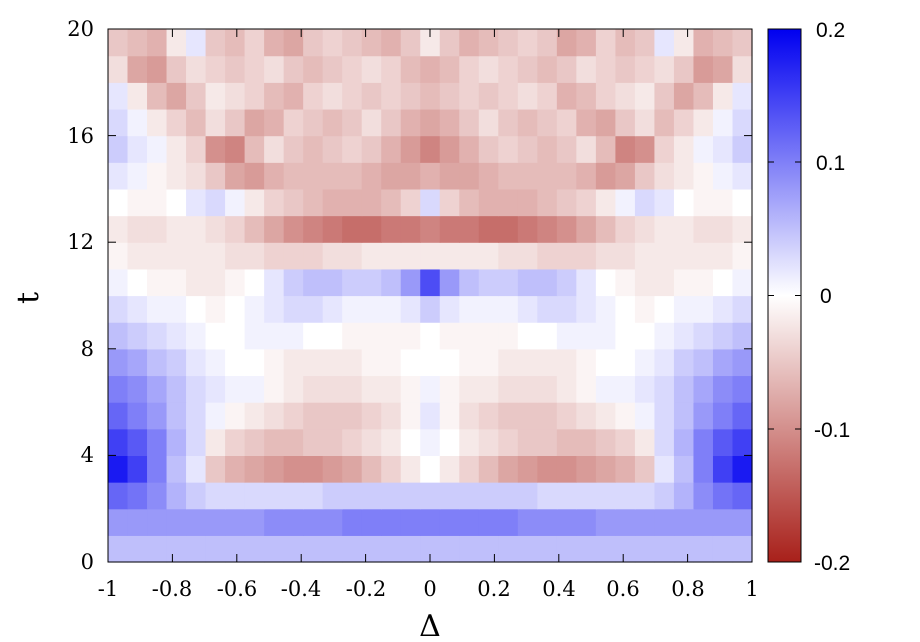 Image resolution: width=920 pixels, height=642 pixels. What do you see at coordinates (558, 589) in the screenshot?
I see `x-tick-label: 0.4` at bounding box center [558, 589].